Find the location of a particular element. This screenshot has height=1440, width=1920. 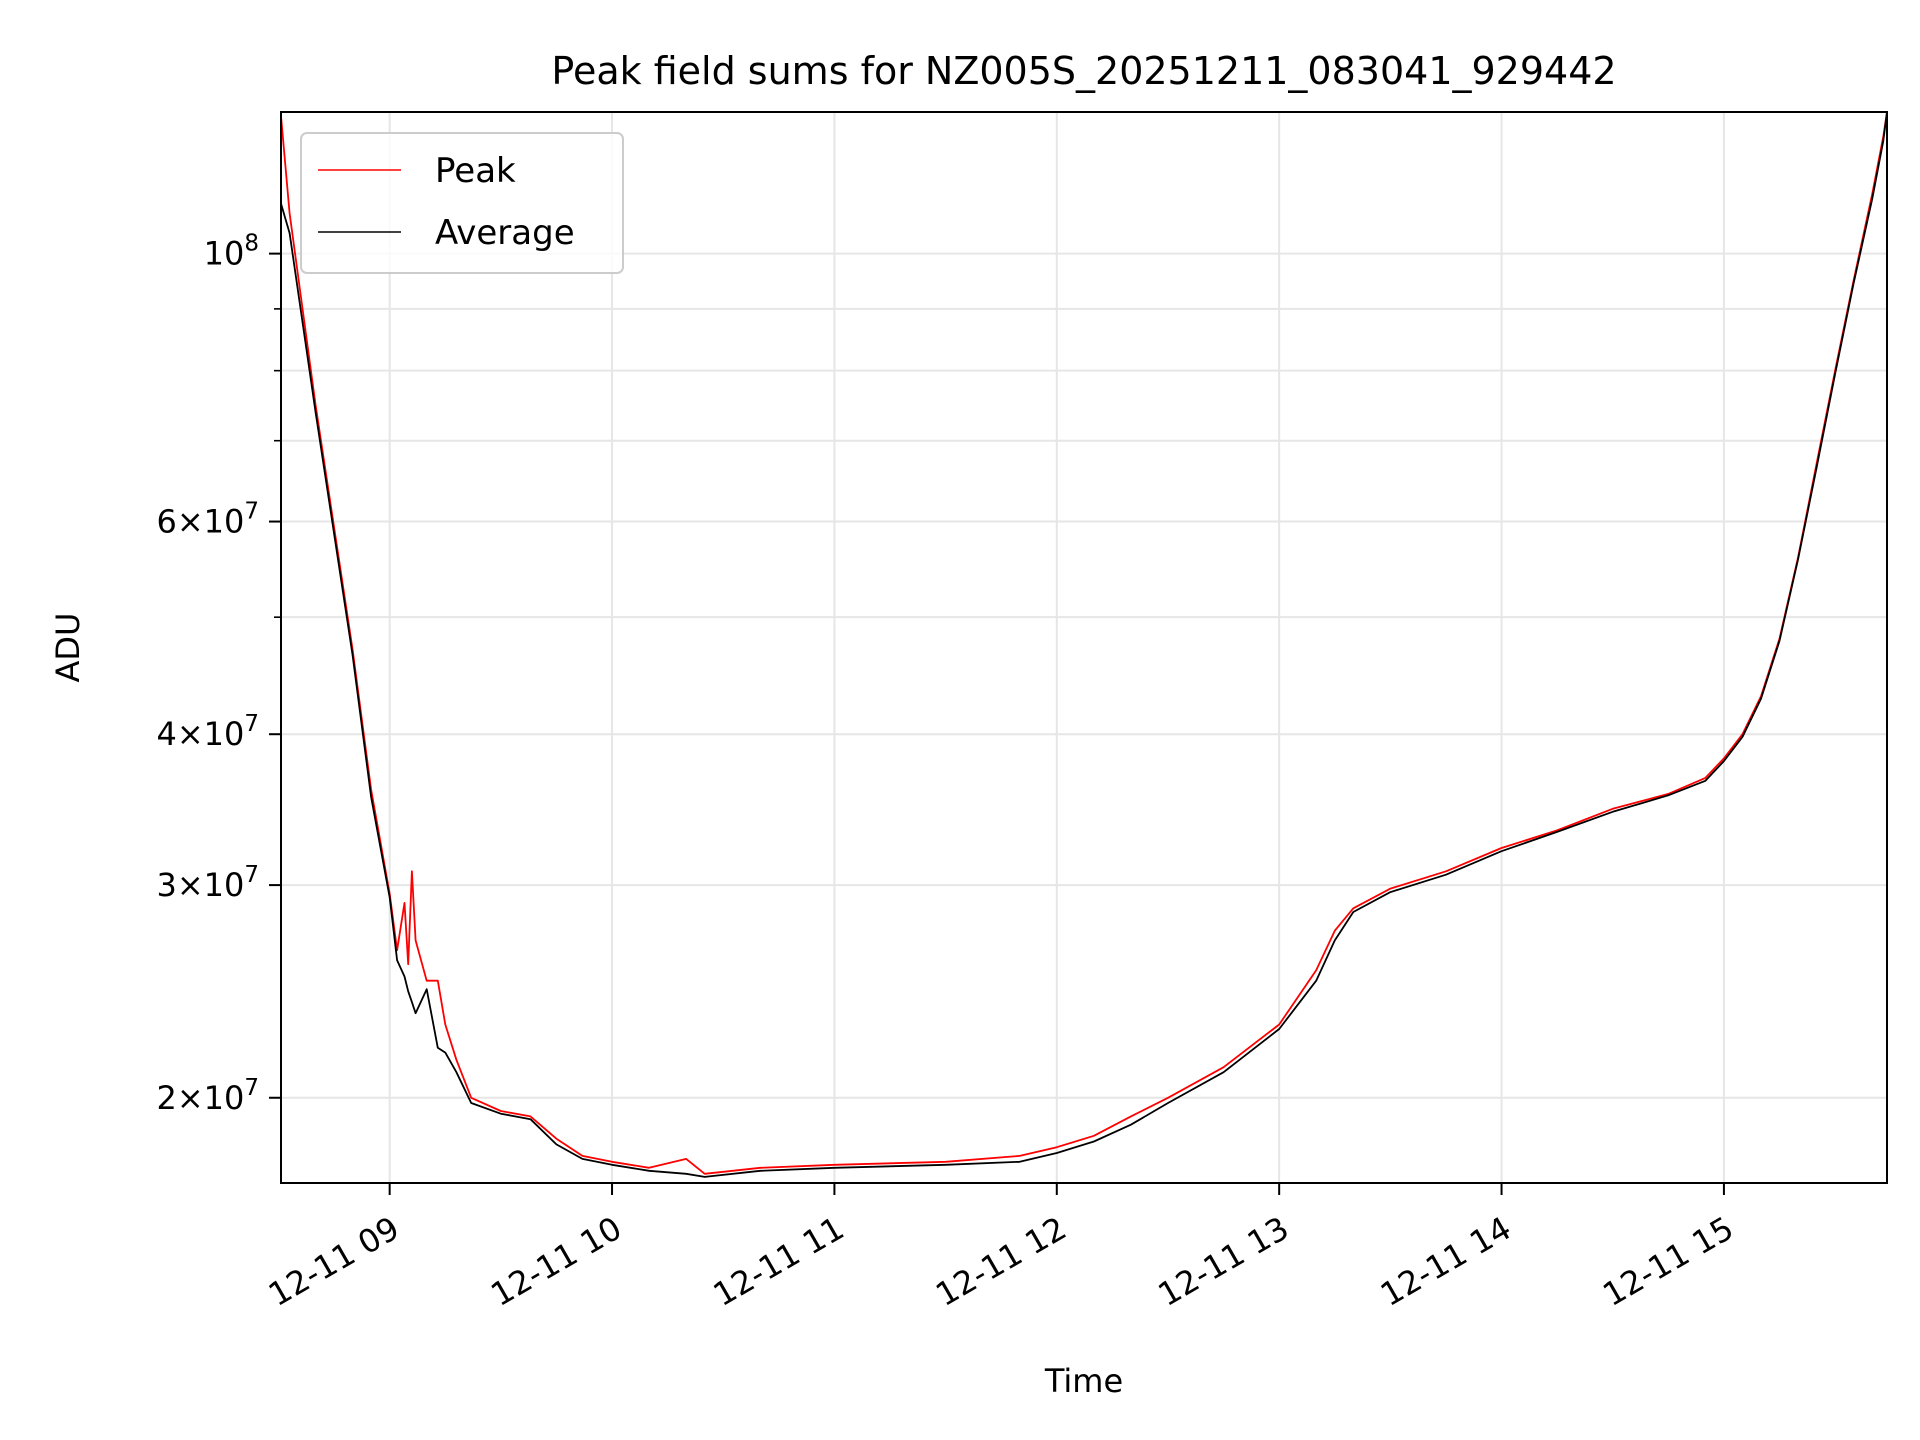

y-tick-label: 108 is located at coordinates (231, 252).